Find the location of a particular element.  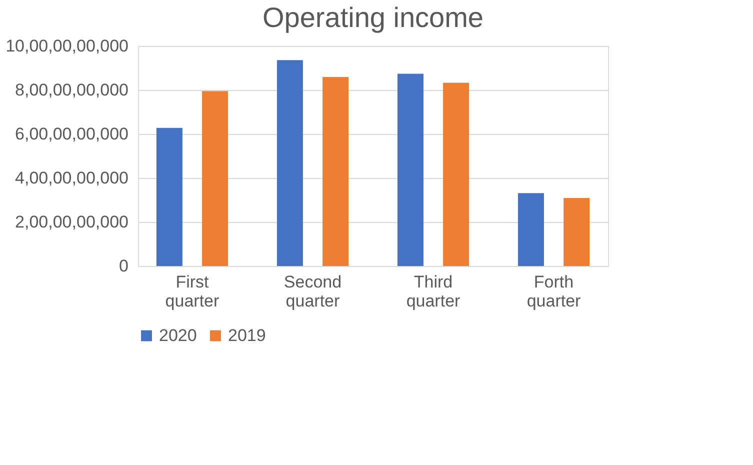

y-tick-label: 0 is located at coordinates (123, 266).